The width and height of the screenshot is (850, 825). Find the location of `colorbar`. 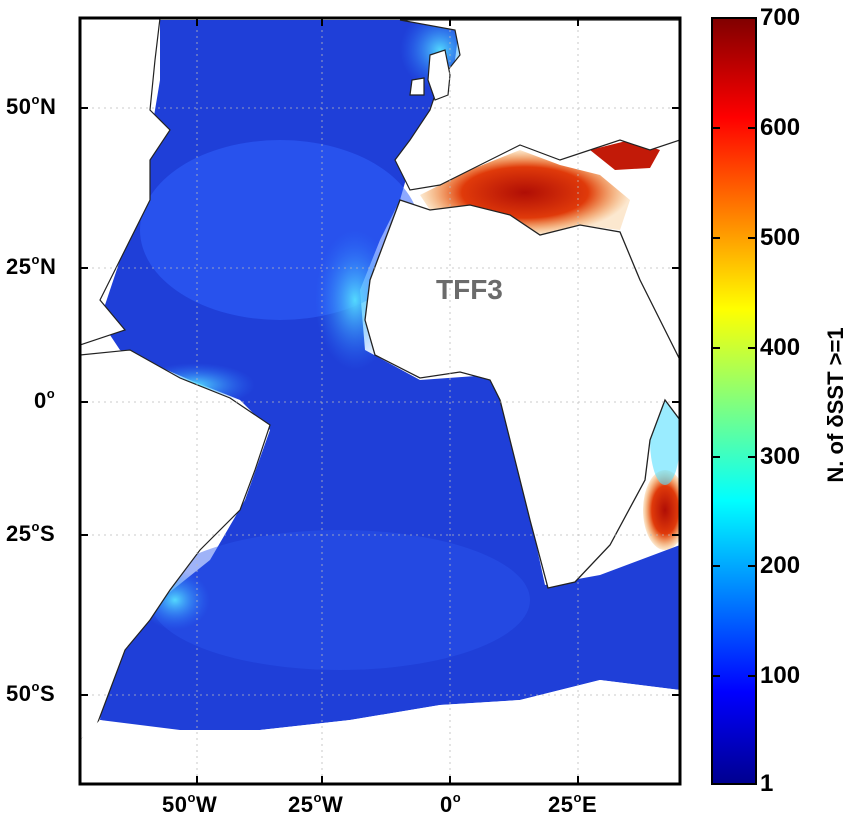

colorbar is located at coordinates (734, 401).